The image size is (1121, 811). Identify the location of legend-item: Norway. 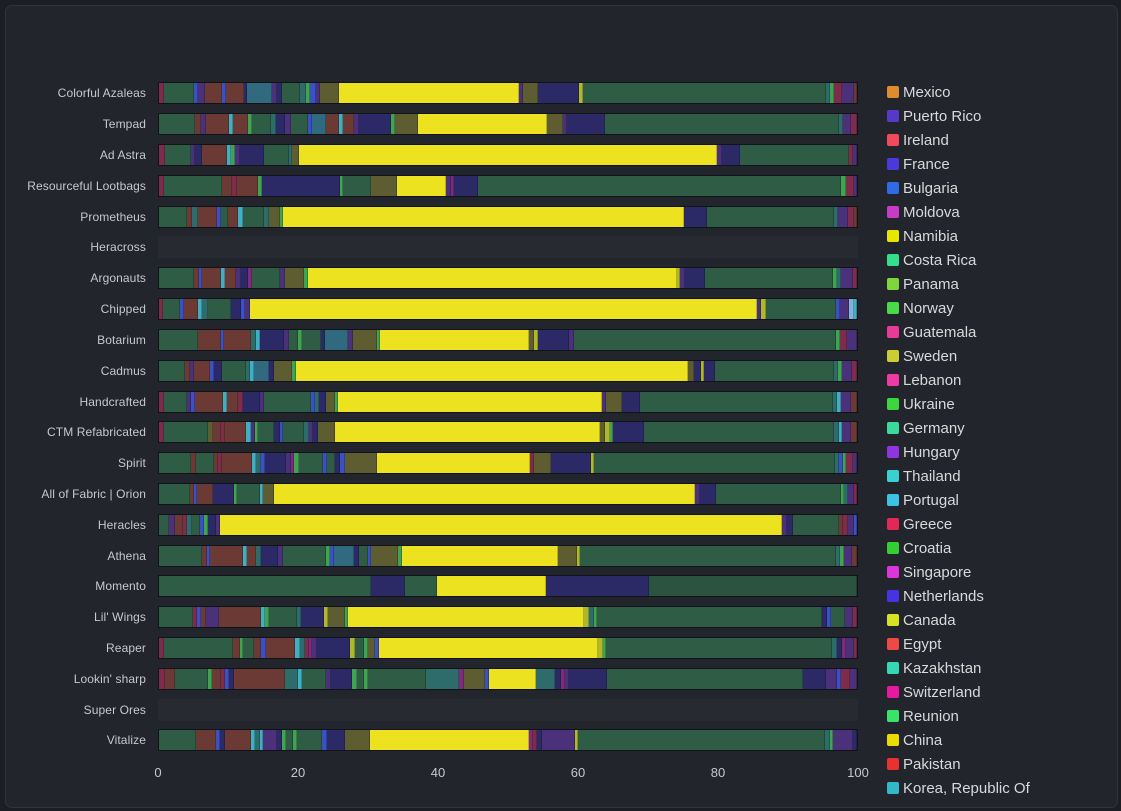
(1004, 308).